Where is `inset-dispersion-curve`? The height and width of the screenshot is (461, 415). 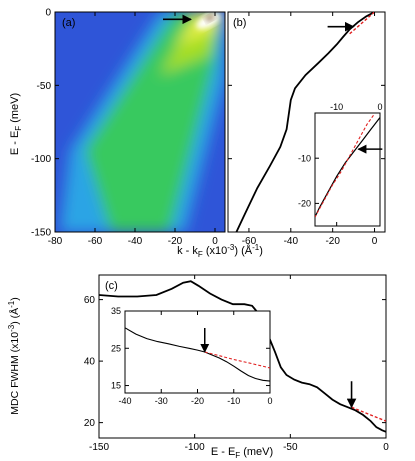
inset-dispersion-curve is located at coordinates (347, 167).